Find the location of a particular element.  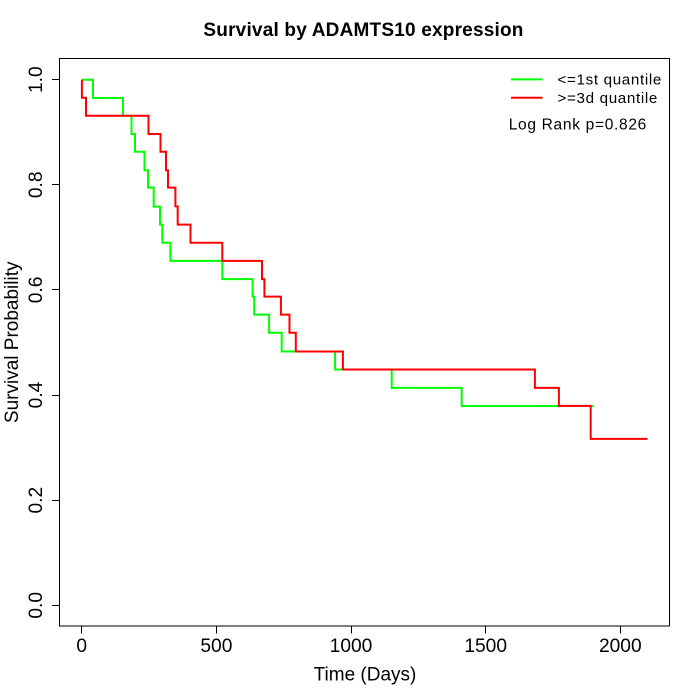

svg-text: 0.2 is located at coordinates (36, 500).